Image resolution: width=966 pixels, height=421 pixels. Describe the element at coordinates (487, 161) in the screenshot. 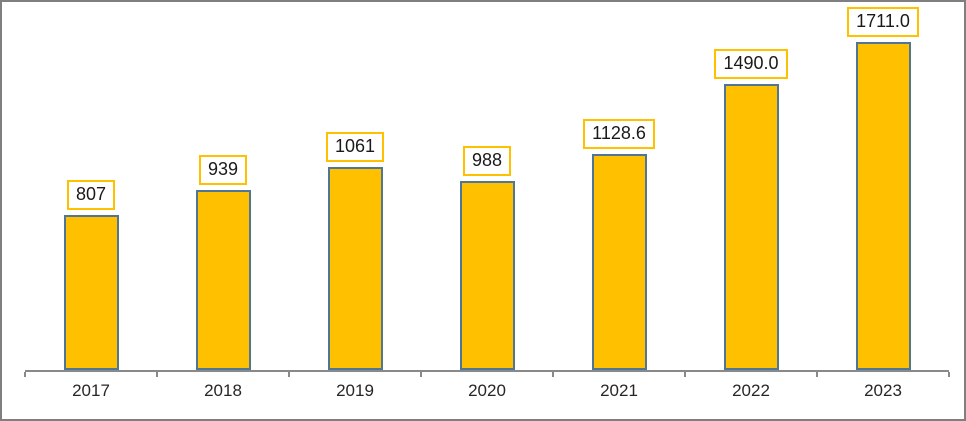

I see `data-label-2020: 988` at that location.